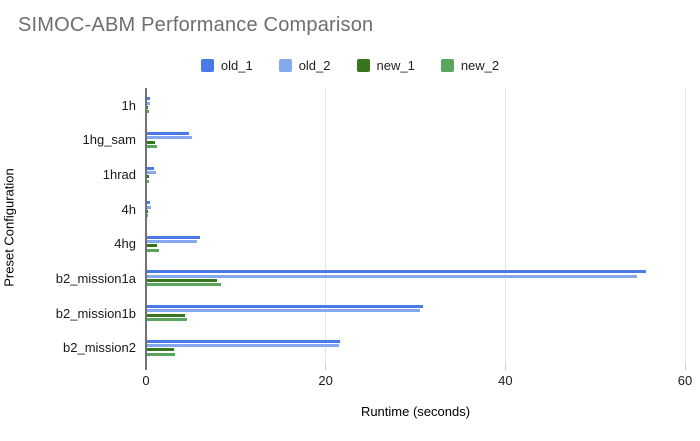 The image size is (700, 441). Describe the element at coordinates (99, 348) in the screenshot. I see `category-label: b2_mission2` at that location.